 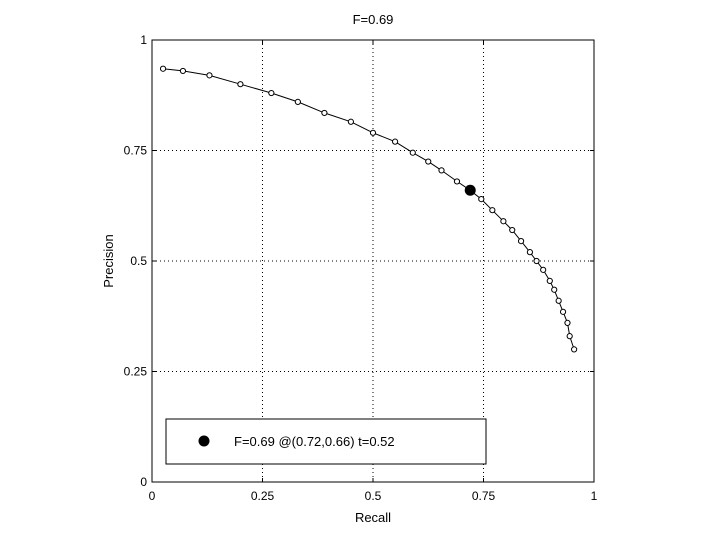 I want to click on legend: F=0.69 @(0.72,0.66) t=0.52, so click(x=326, y=441).